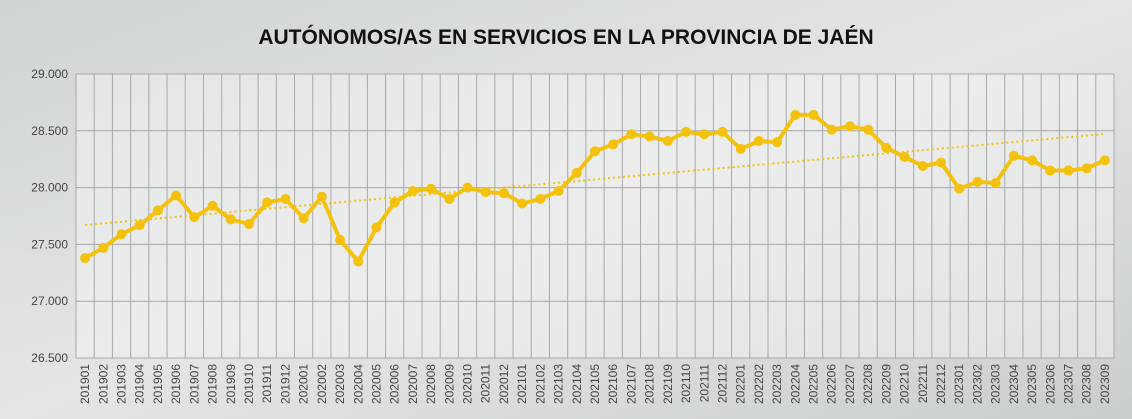  Describe the element at coordinates (795, 384) in the screenshot. I see `x-tick-label: 202204` at that location.